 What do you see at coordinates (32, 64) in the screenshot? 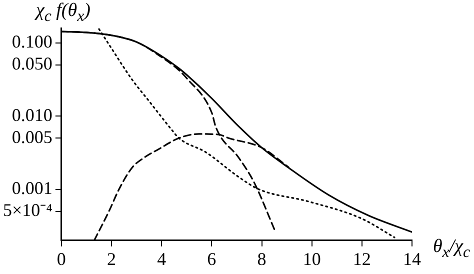
I see `y-tick-label: 0.050` at bounding box center [32, 64].